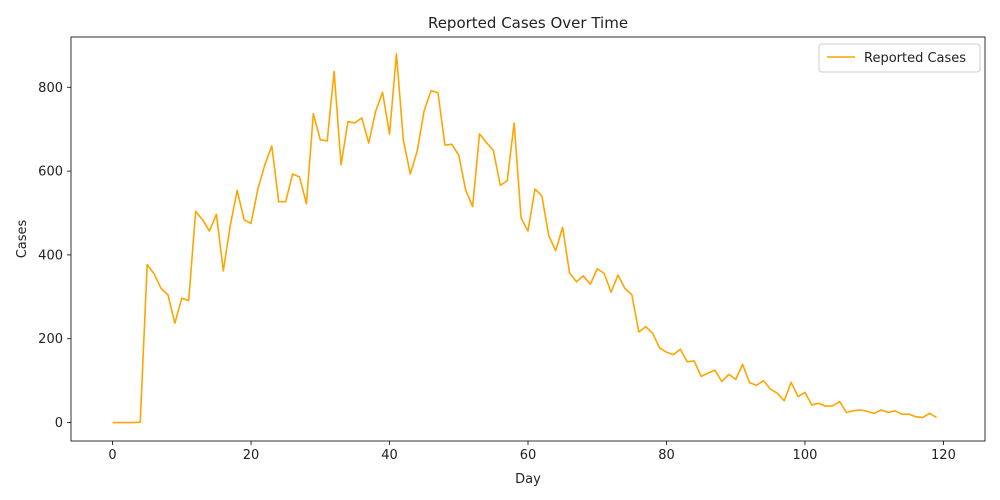 The image size is (1000, 500). What do you see at coordinates (112, 455) in the screenshot?
I see `x-tick-label: 0` at bounding box center [112, 455].